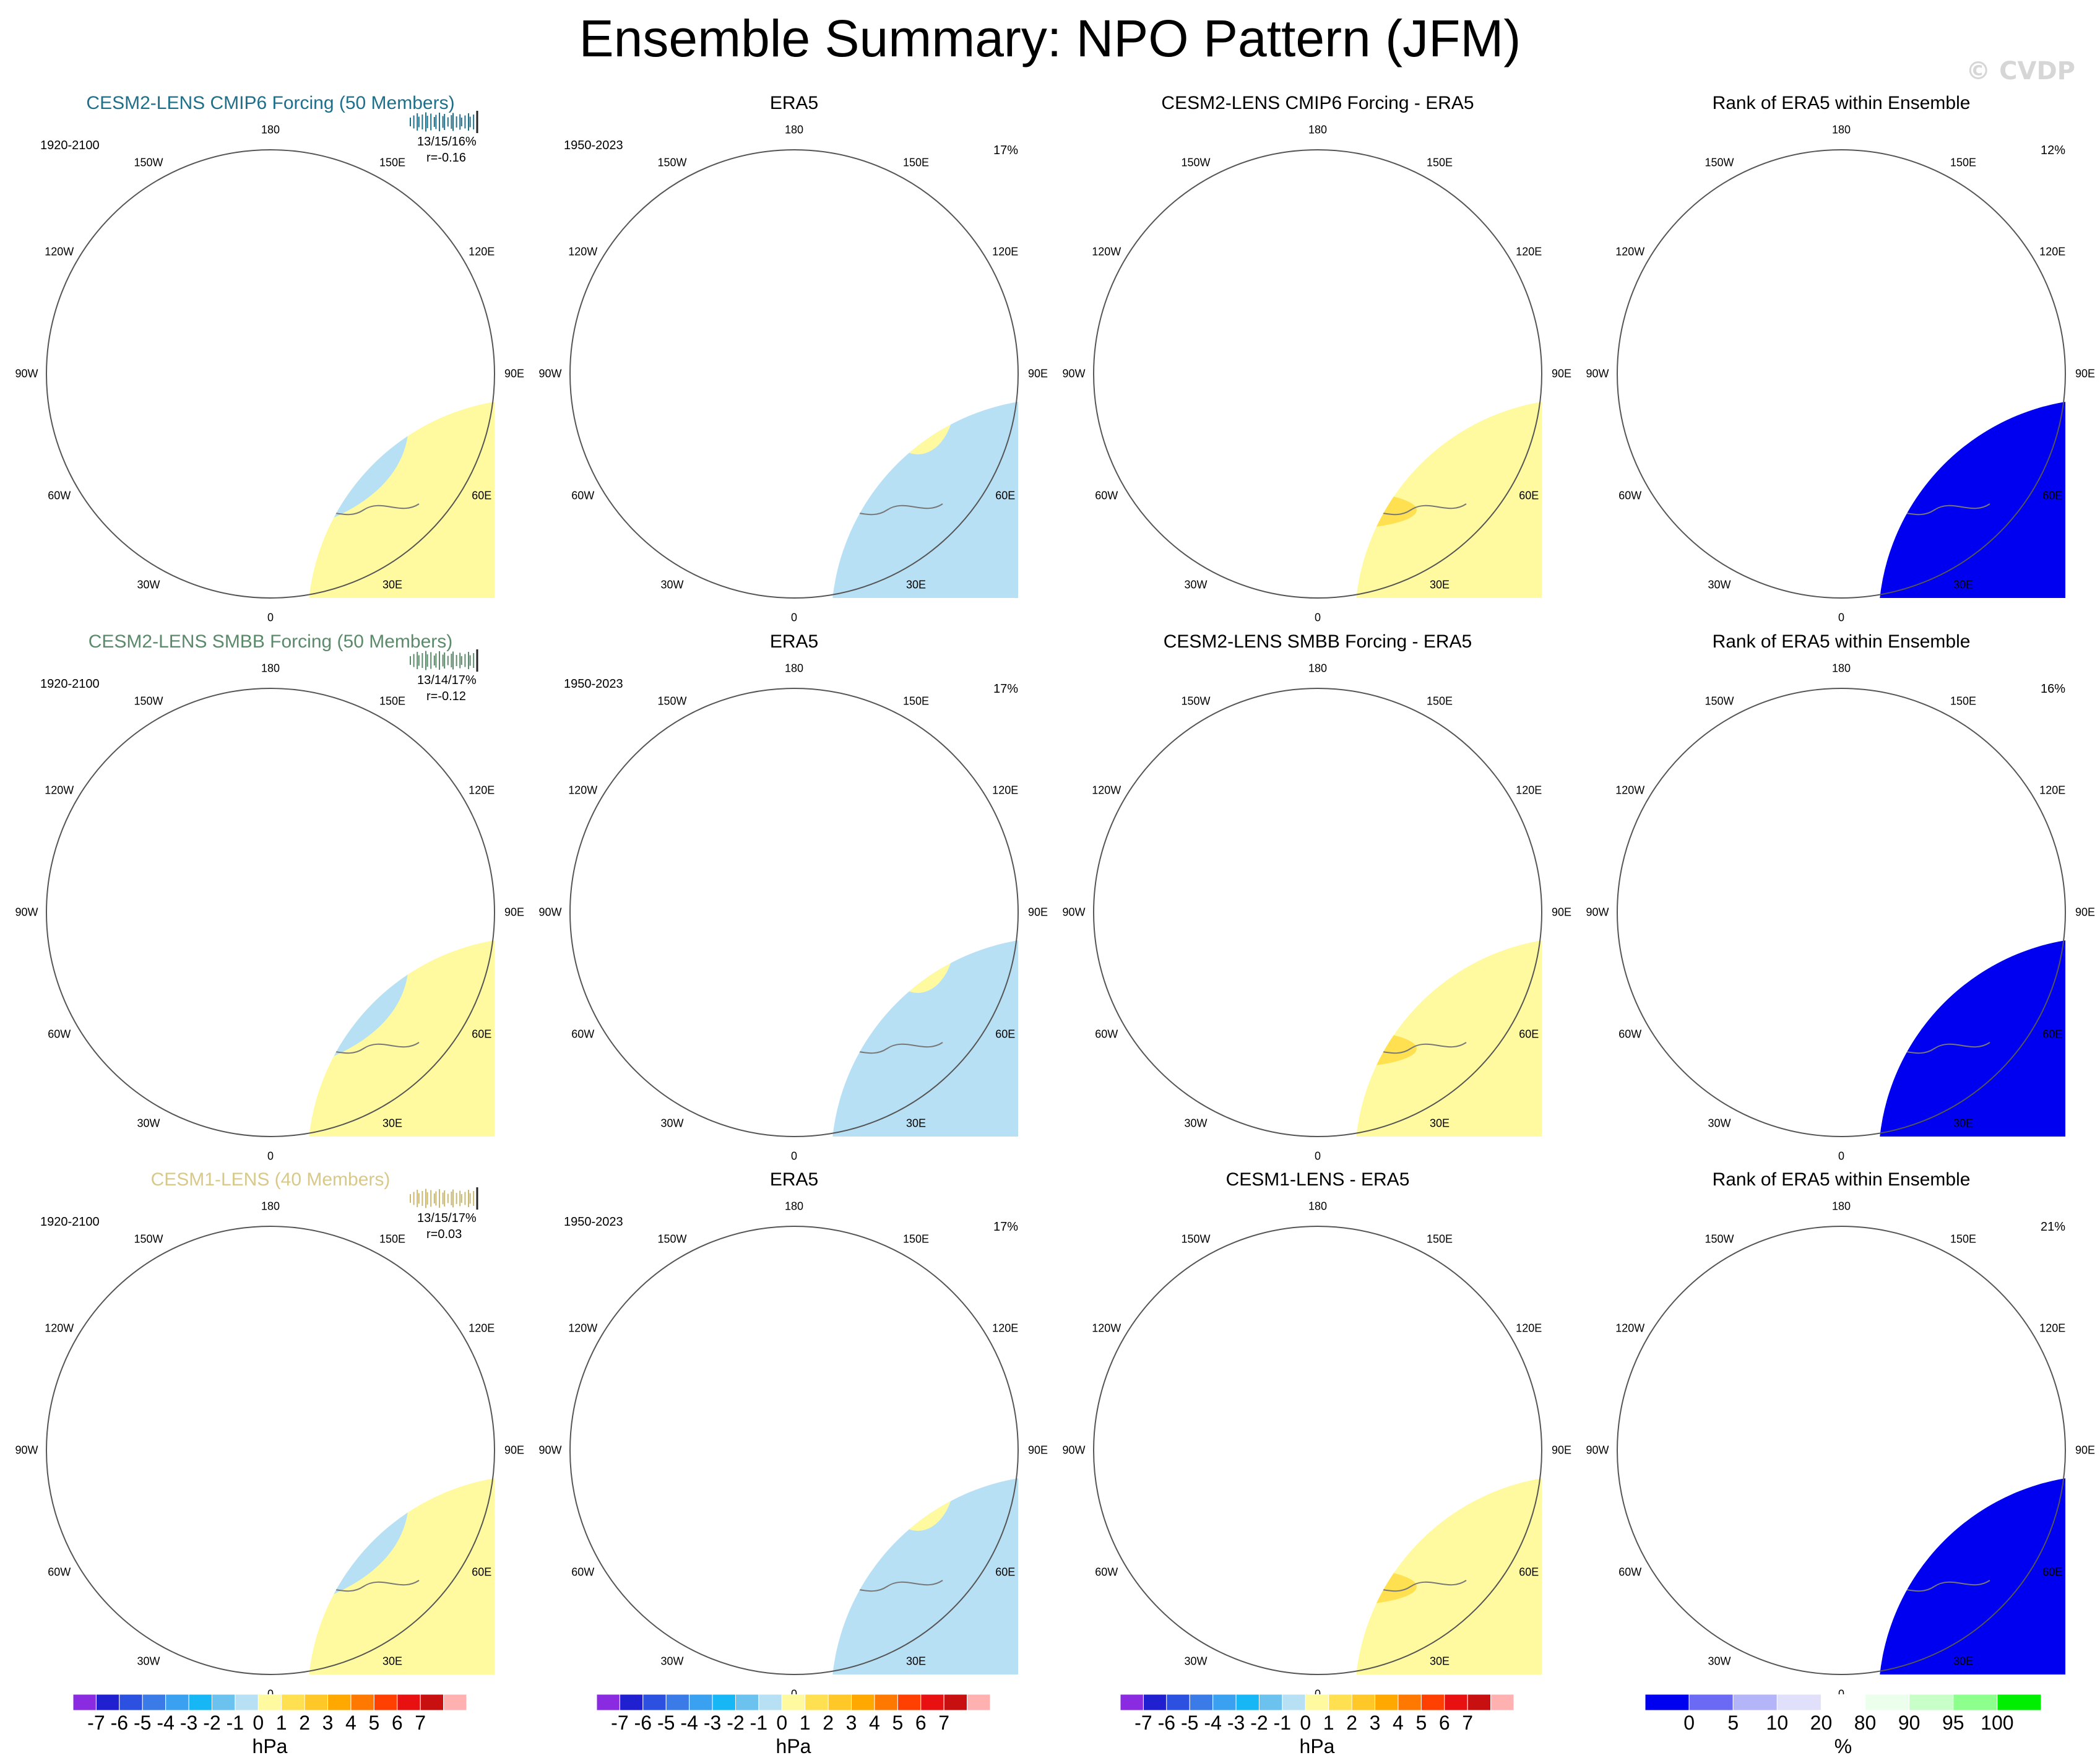  Describe the element at coordinates (1843, 1702) in the screenshot. I see `colorbar-rank` at that location.